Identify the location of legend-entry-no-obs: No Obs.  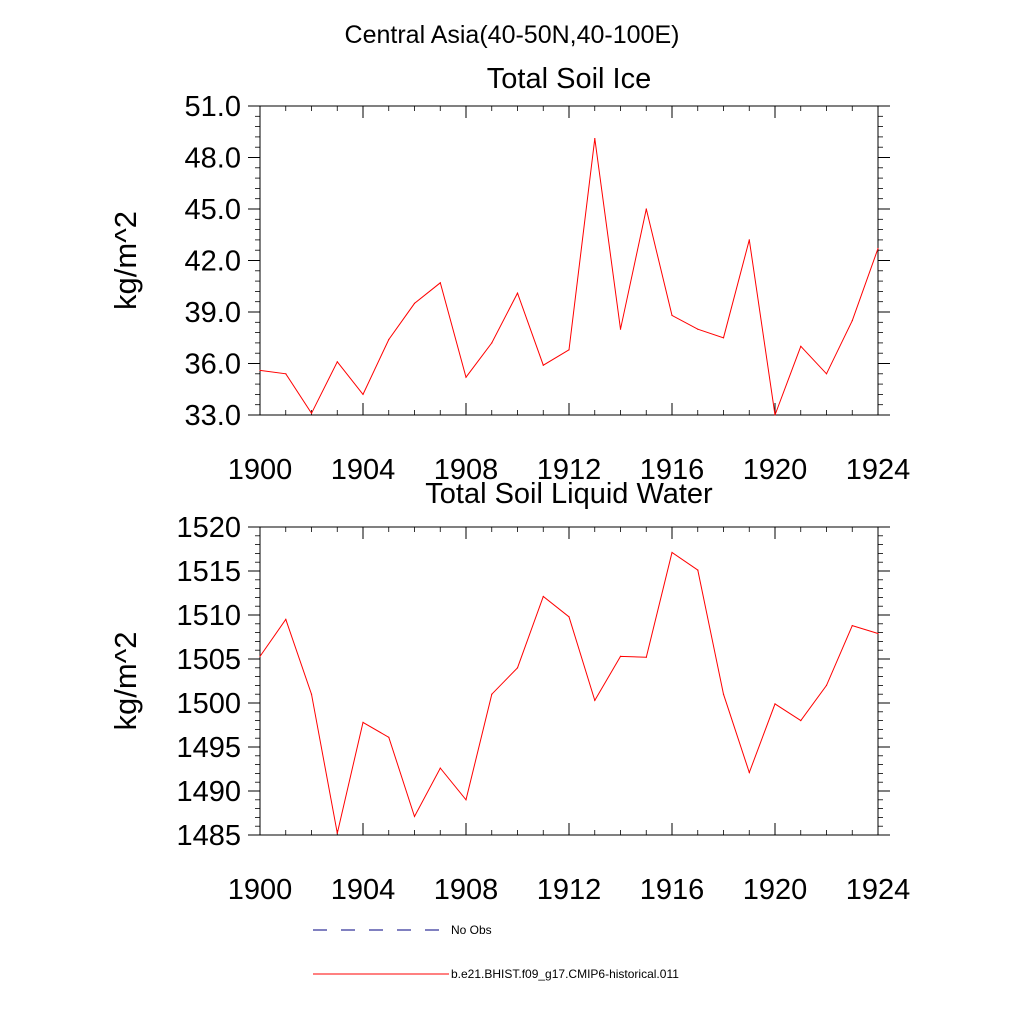
(402, 930).